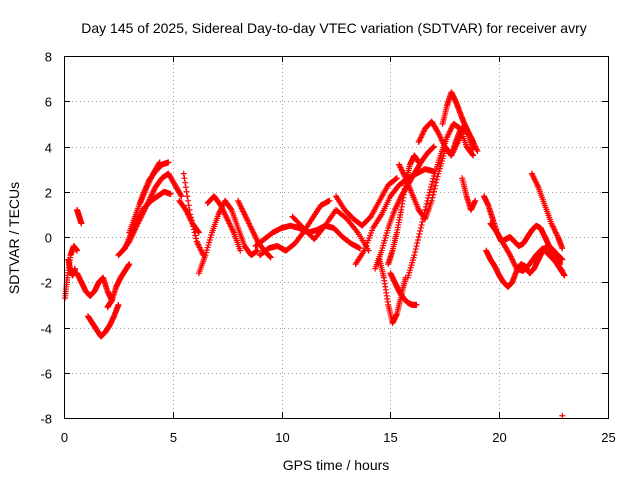  Describe the element at coordinates (48, 238) in the screenshot. I see `y-tick-label: 0` at that location.